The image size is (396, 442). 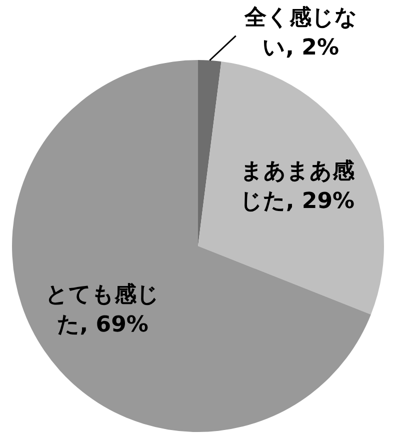 What do you see at coordinates (300, 33) in the screenshot?
I see `slice-label: 全く感じない, 2%` at bounding box center [300, 33].